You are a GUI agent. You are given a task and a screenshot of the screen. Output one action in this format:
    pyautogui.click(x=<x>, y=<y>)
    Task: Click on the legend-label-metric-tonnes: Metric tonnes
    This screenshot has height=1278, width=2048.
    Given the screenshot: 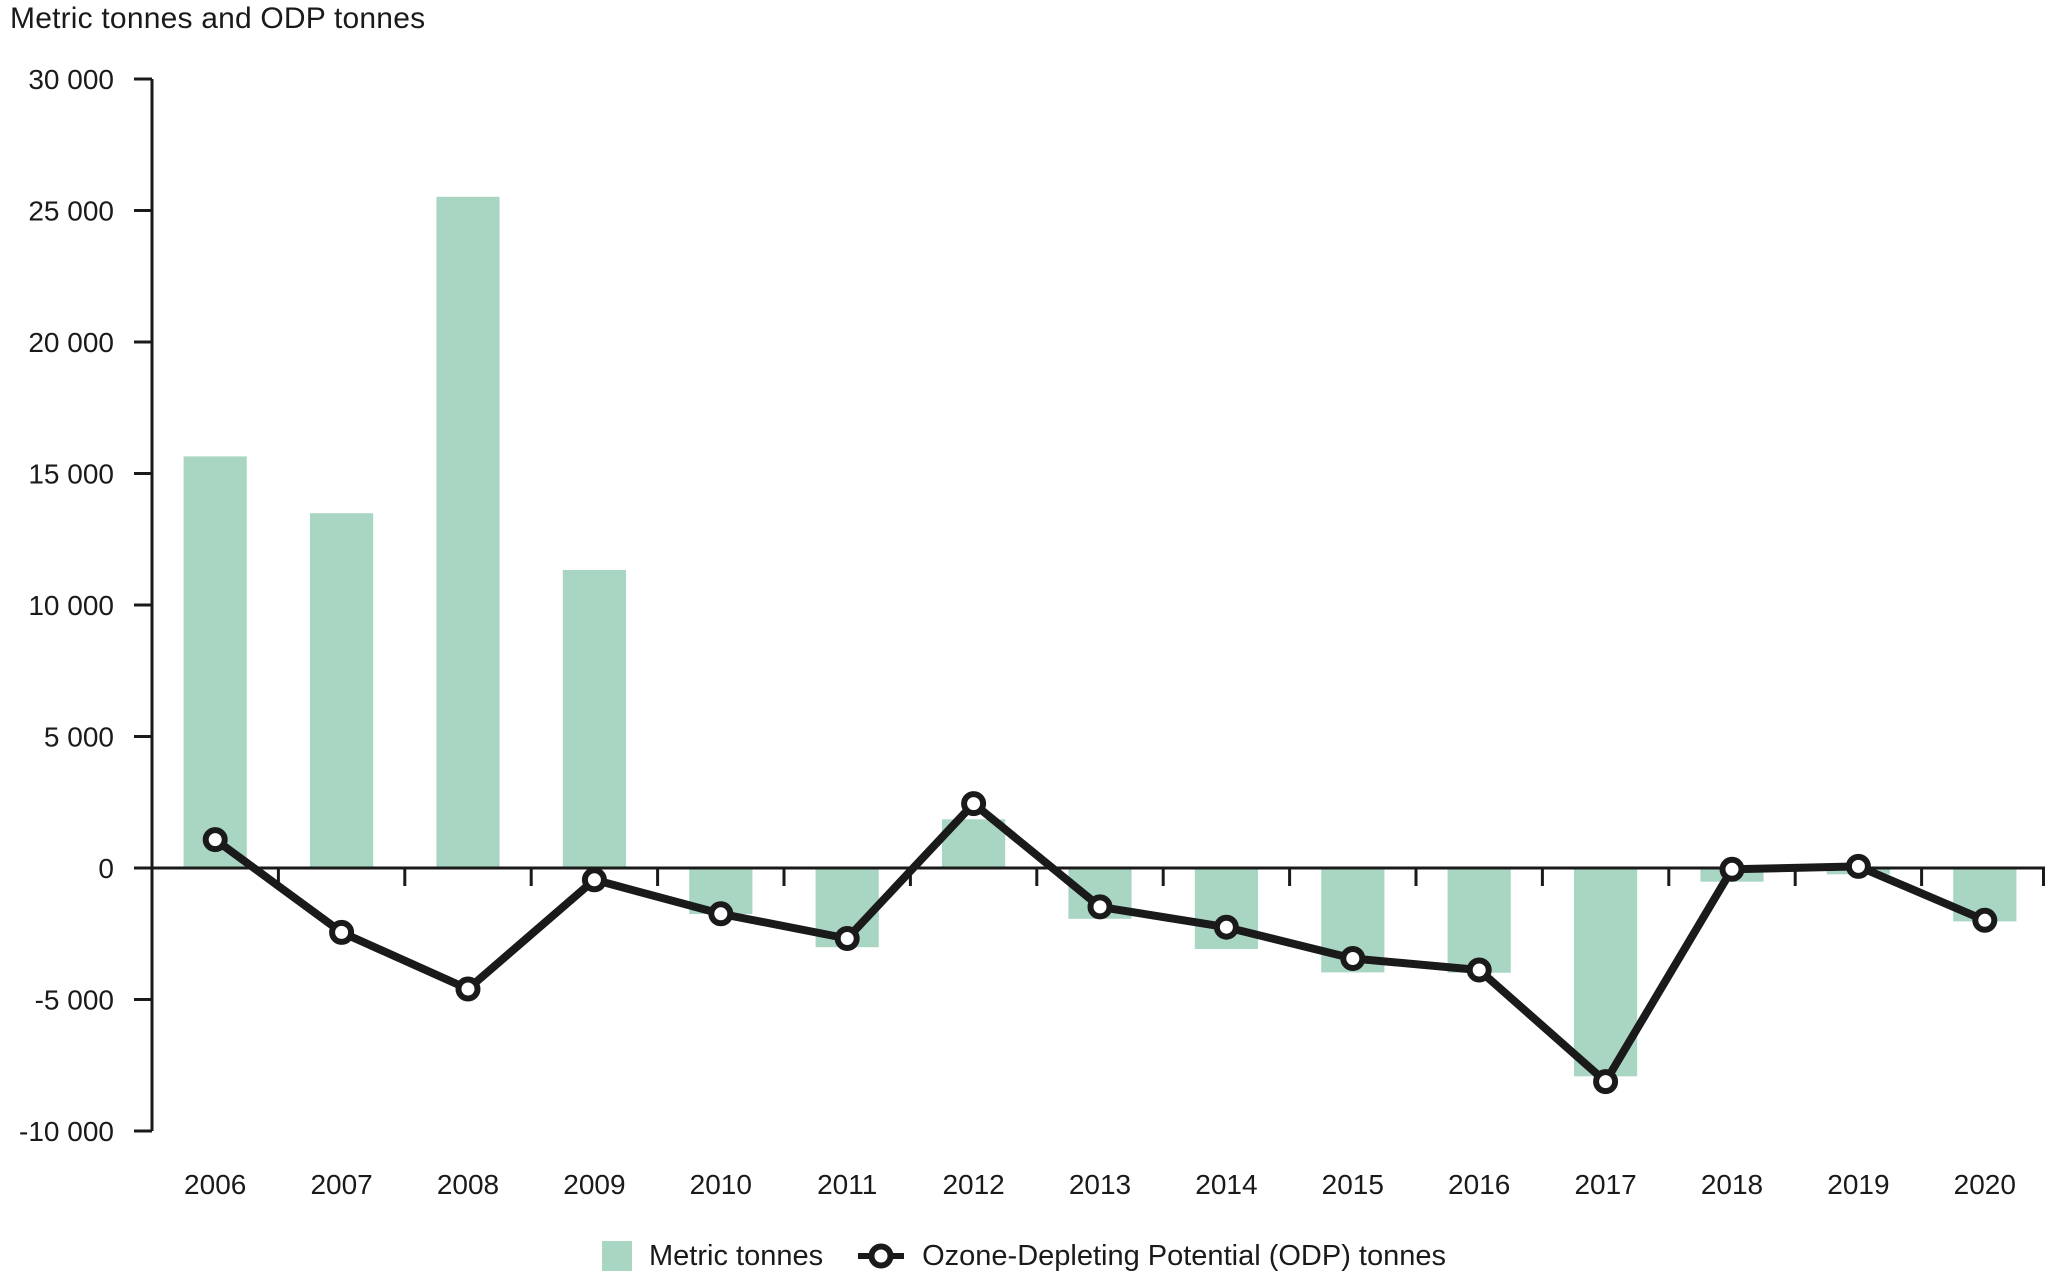 What is the action you would take?
    pyautogui.click(x=736, y=1255)
    